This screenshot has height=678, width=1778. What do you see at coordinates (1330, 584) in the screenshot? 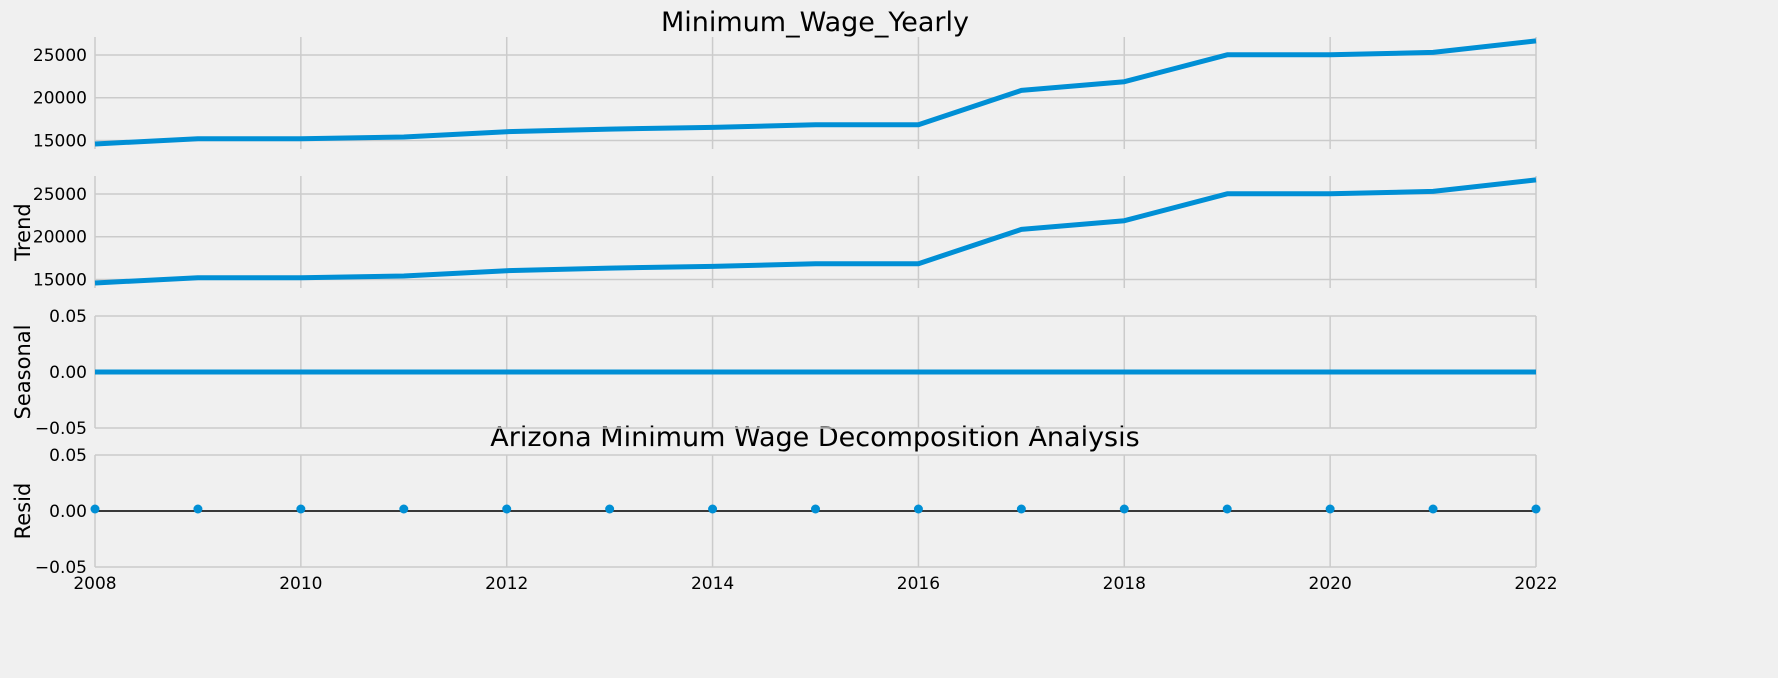
I see `x-tick-label: 2020` at bounding box center [1330, 584].